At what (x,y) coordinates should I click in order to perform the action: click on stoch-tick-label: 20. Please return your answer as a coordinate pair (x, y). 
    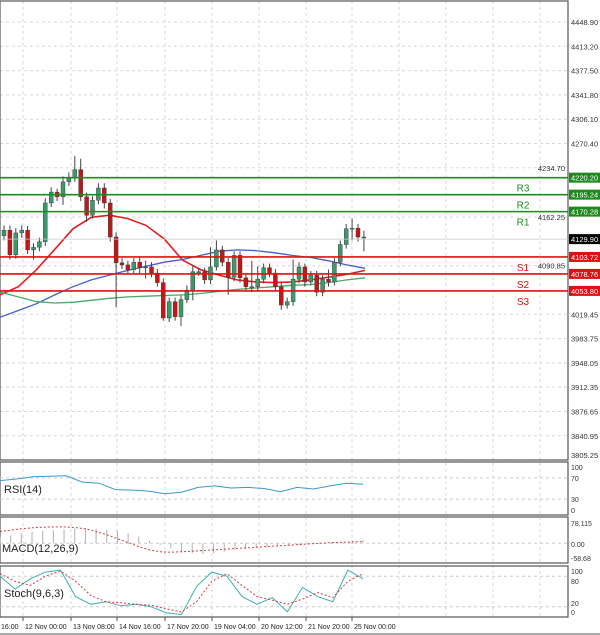
    Looking at the image, I should click on (575, 604).